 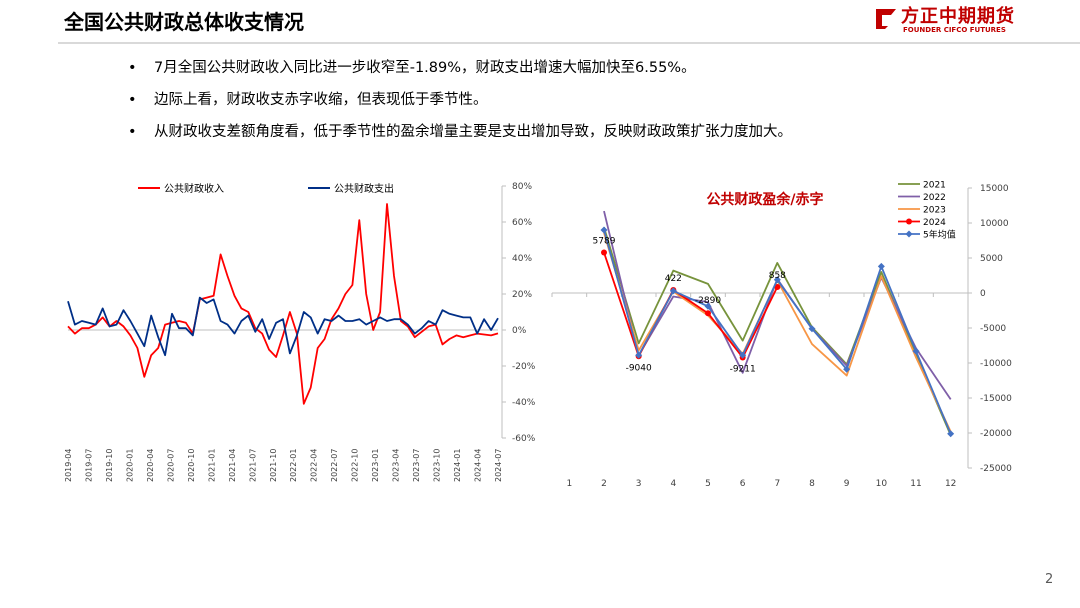 I want to click on legend-label: 公共财政支出, so click(x=364, y=188).